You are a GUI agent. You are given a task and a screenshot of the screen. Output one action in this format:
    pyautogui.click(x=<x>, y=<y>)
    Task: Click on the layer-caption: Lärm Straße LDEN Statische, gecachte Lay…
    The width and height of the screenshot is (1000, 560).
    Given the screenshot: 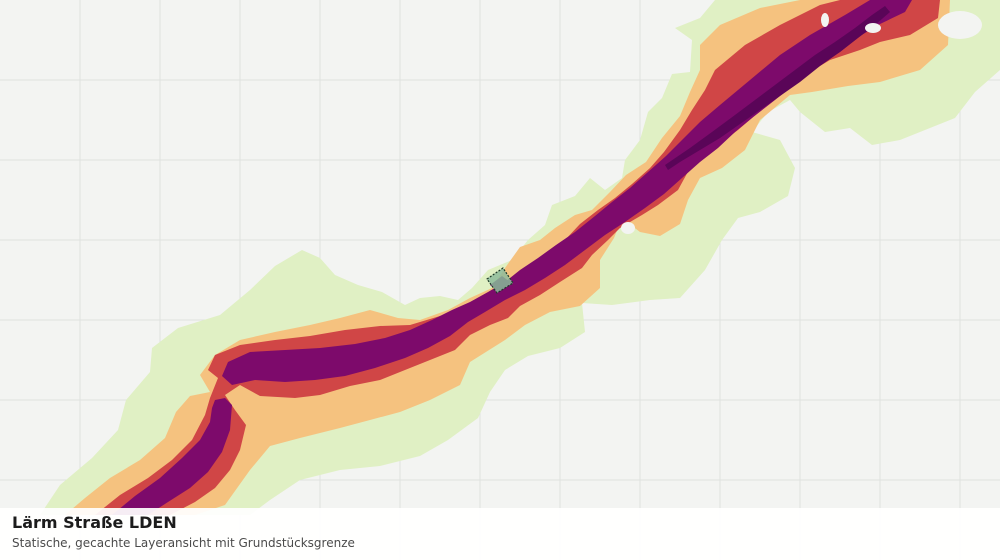 What is the action you would take?
    pyautogui.click(x=500, y=534)
    